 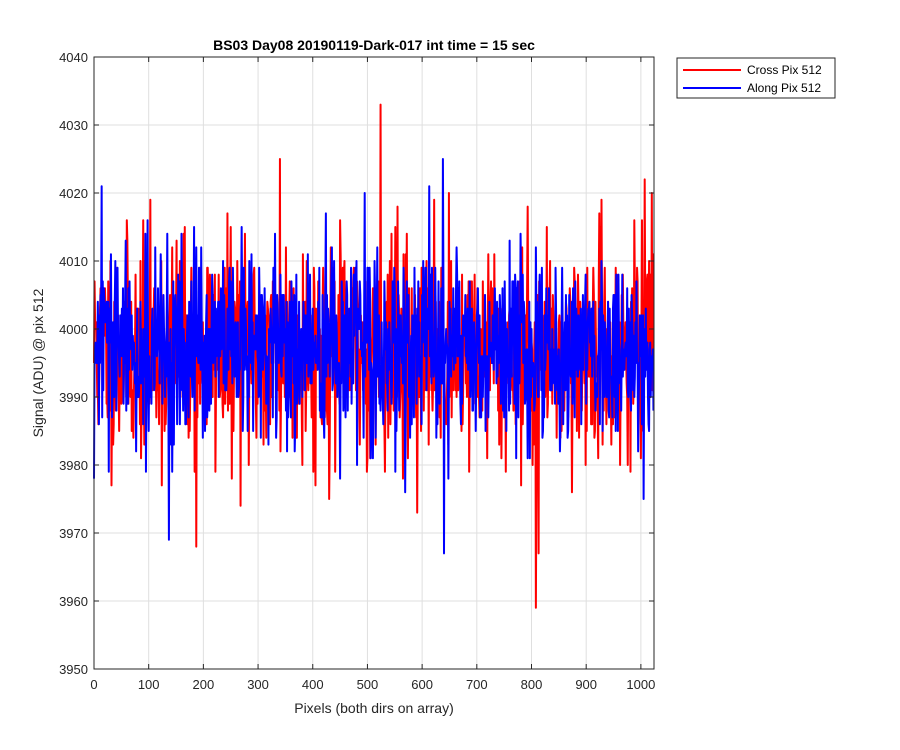 What do you see at coordinates (73, 329) in the screenshot?
I see `y-tick-label: 4000` at bounding box center [73, 329].